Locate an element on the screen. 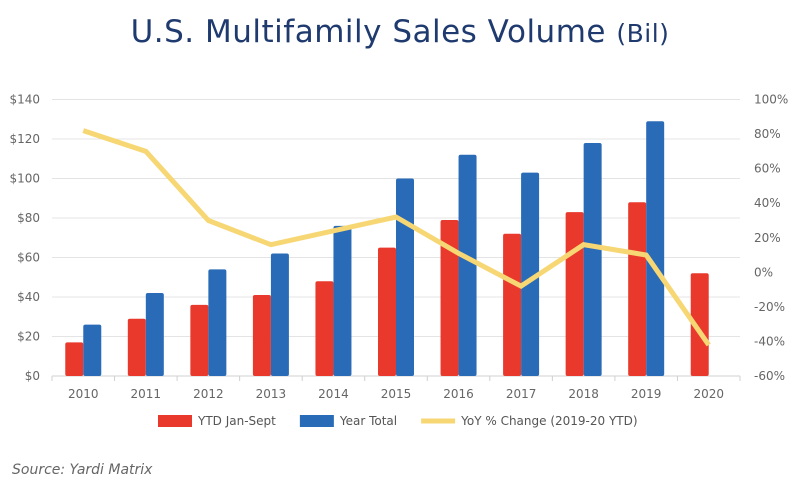 This screenshot has height=503, width=800. x-tick-label: 2020 is located at coordinates (708, 394).